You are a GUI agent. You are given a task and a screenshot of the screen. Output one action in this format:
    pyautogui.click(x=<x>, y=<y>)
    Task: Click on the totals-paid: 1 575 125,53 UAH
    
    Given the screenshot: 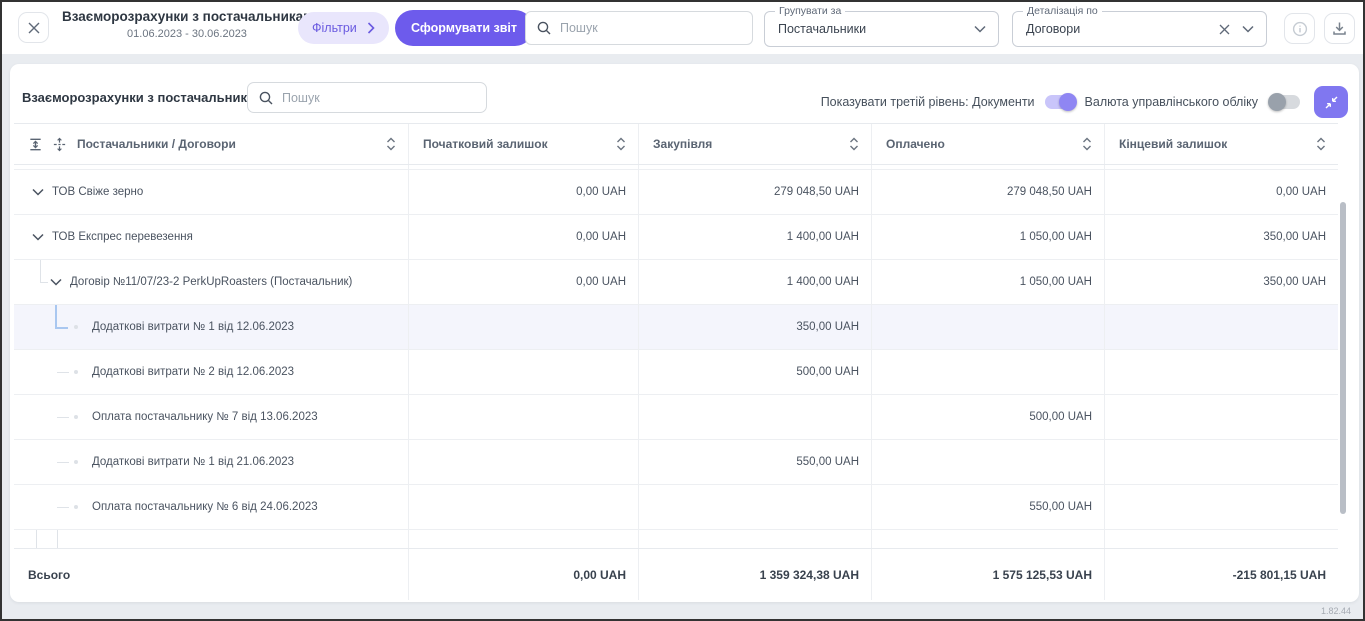 What is the action you would take?
    pyautogui.click(x=988, y=574)
    